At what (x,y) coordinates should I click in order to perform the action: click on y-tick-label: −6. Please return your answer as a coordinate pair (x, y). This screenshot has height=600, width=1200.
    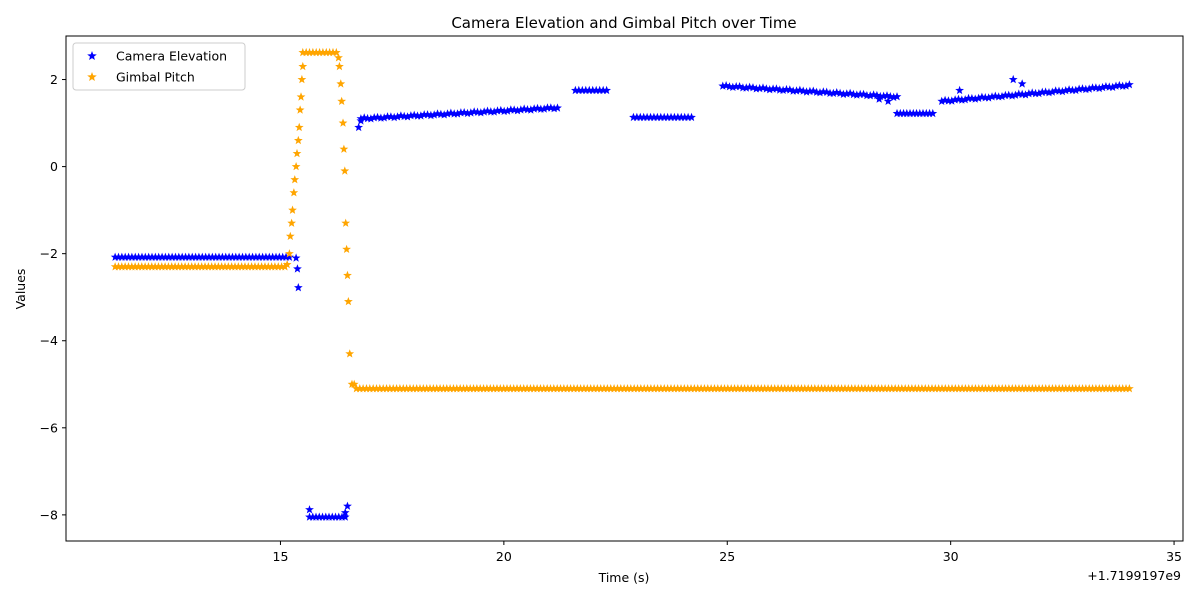
    Looking at the image, I should click on (49, 427).